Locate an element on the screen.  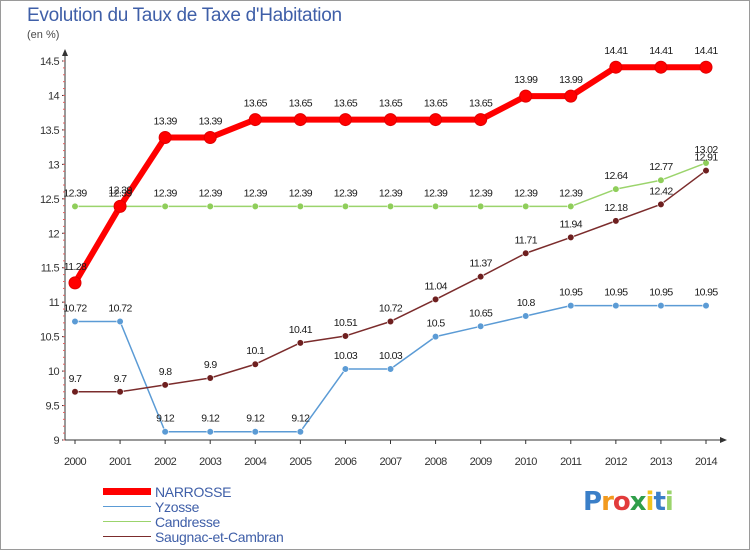
x-tick-label: 2005 is located at coordinates (300, 462).